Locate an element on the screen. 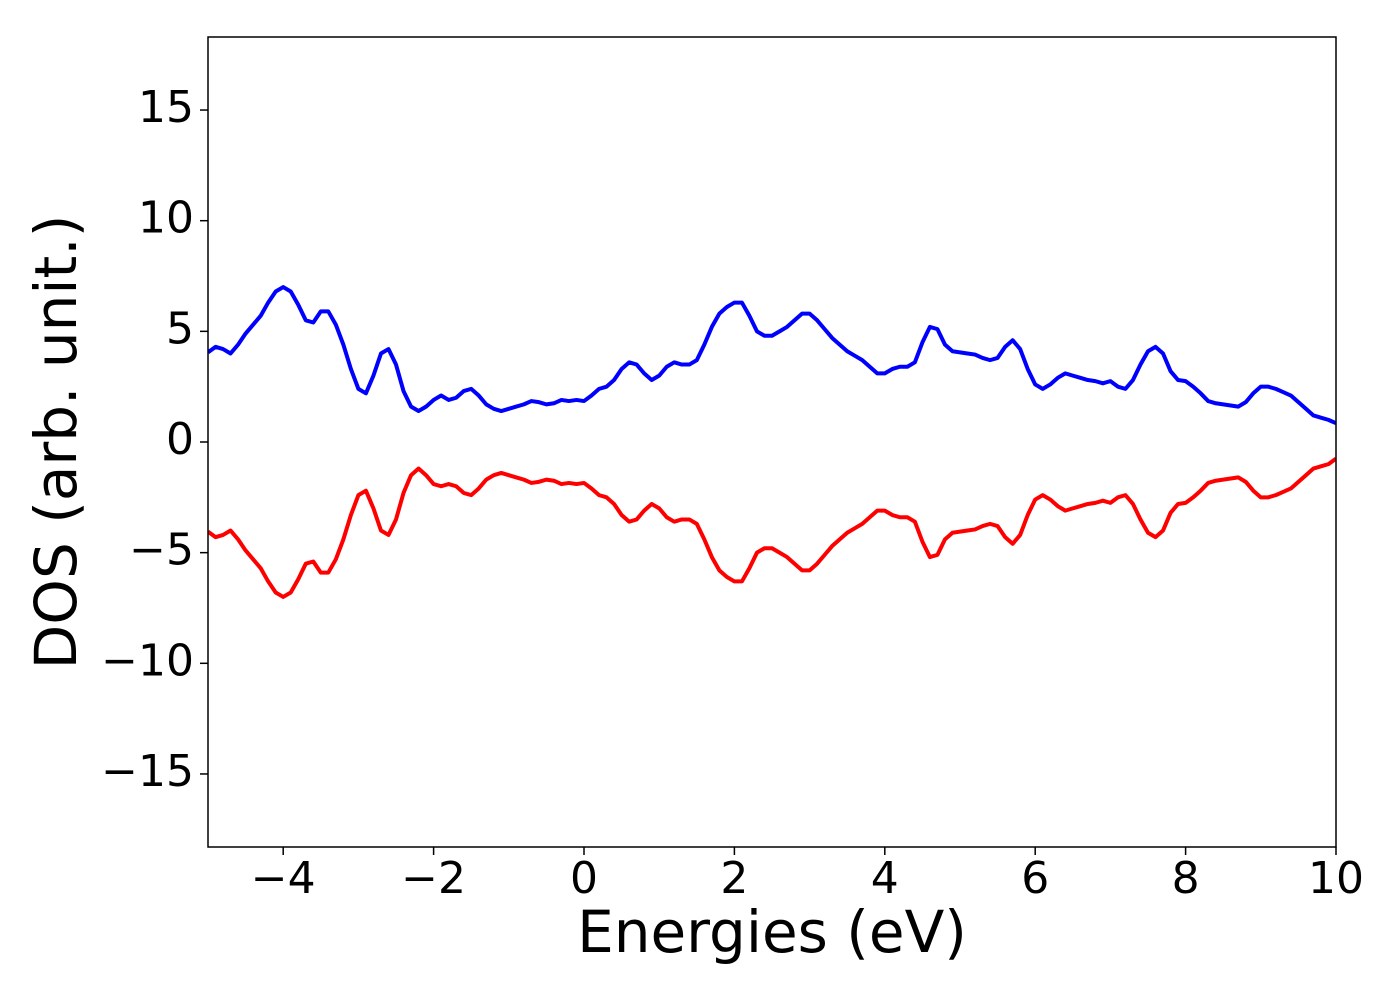 This screenshot has width=1400, height=1000. y-tick-label: −15 is located at coordinates (147, 771).